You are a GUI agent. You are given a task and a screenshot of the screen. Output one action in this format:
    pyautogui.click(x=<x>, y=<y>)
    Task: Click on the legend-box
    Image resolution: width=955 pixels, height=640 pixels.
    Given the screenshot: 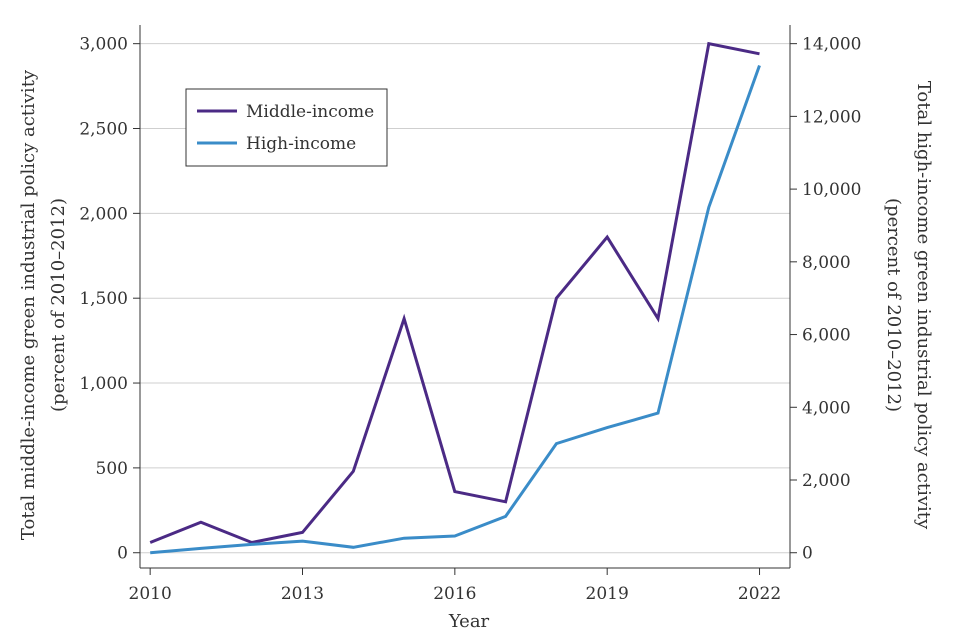 What is the action you would take?
    pyautogui.click(x=286, y=127)
    